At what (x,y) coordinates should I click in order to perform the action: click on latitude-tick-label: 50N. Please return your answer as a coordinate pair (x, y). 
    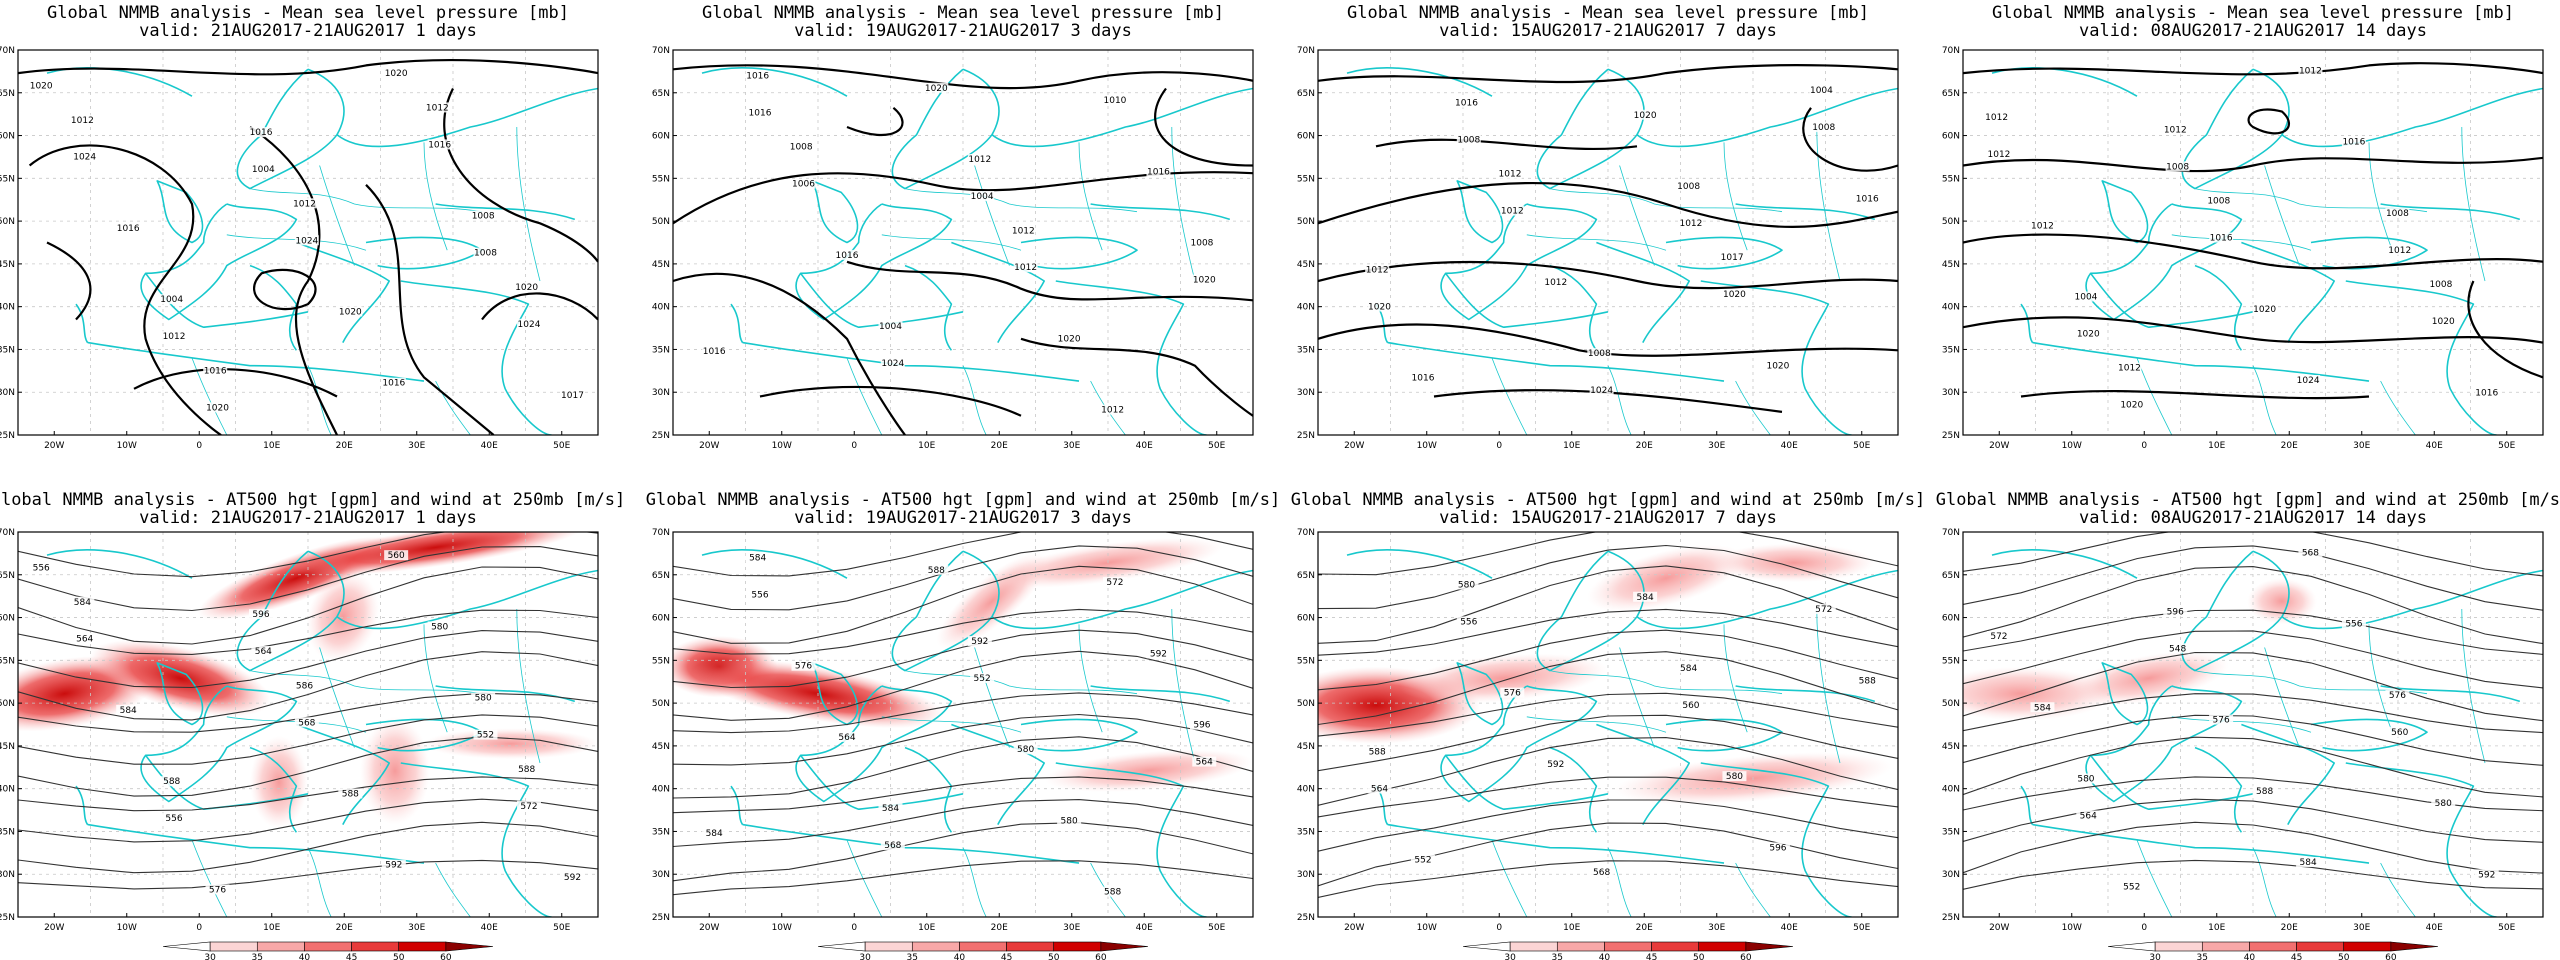
    Looking at the image, I should click on (1306, 222).